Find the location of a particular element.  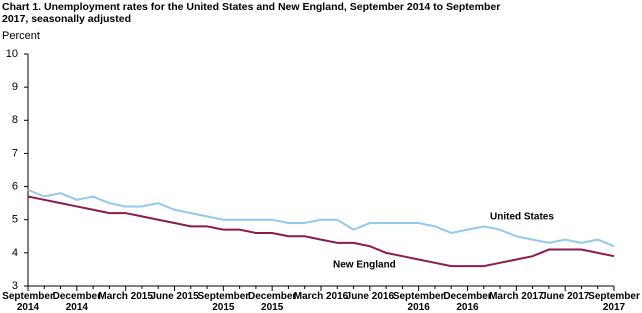

y-tick-label: 6 is located at coordinates (15, 186).